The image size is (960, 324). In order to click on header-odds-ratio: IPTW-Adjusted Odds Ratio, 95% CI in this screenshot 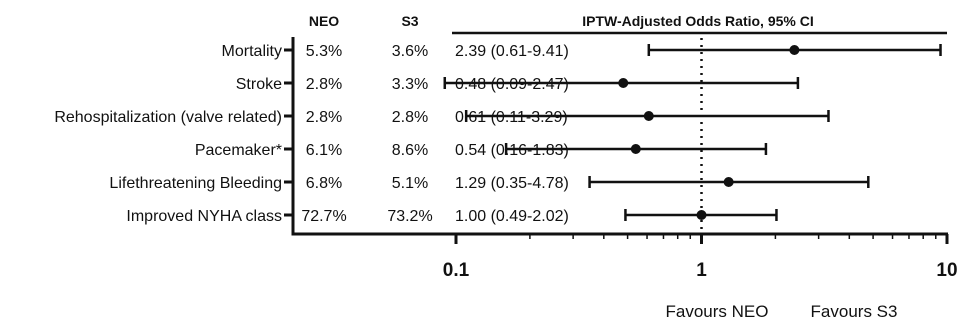, I will do `click(698, 21)`.